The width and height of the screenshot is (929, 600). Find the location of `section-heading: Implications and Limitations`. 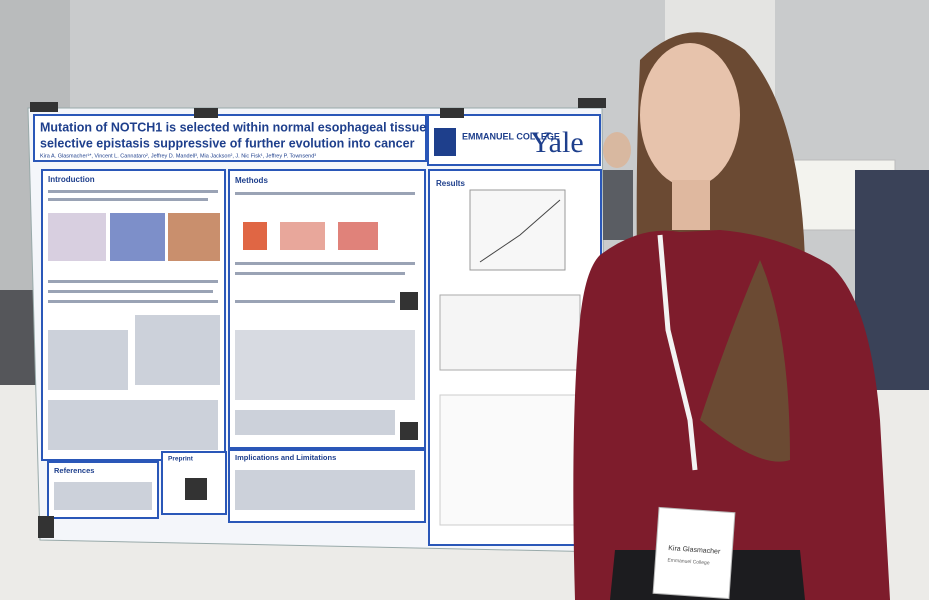

section-heading: Implications and Limitations is located at coordinates (285, 457).